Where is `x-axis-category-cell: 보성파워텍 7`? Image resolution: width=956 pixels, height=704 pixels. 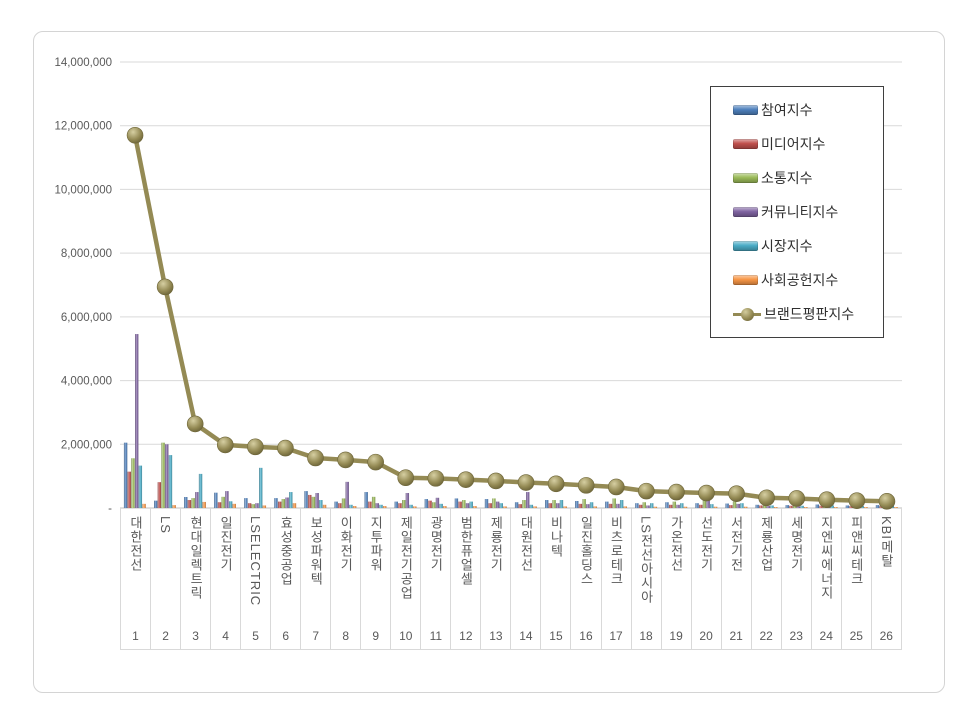
x-axis-category-cell: 보성파워텍 7 is located at coordinates (316, 578).